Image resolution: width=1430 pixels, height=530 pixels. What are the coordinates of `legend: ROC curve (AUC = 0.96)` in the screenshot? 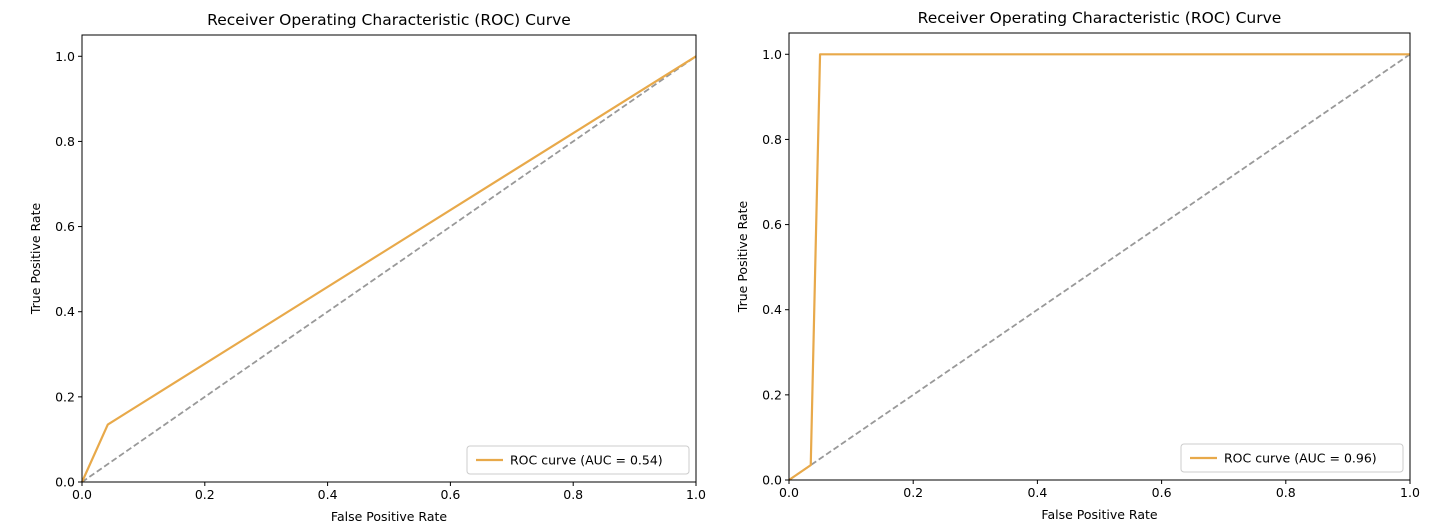 It's located at (1292, 458).